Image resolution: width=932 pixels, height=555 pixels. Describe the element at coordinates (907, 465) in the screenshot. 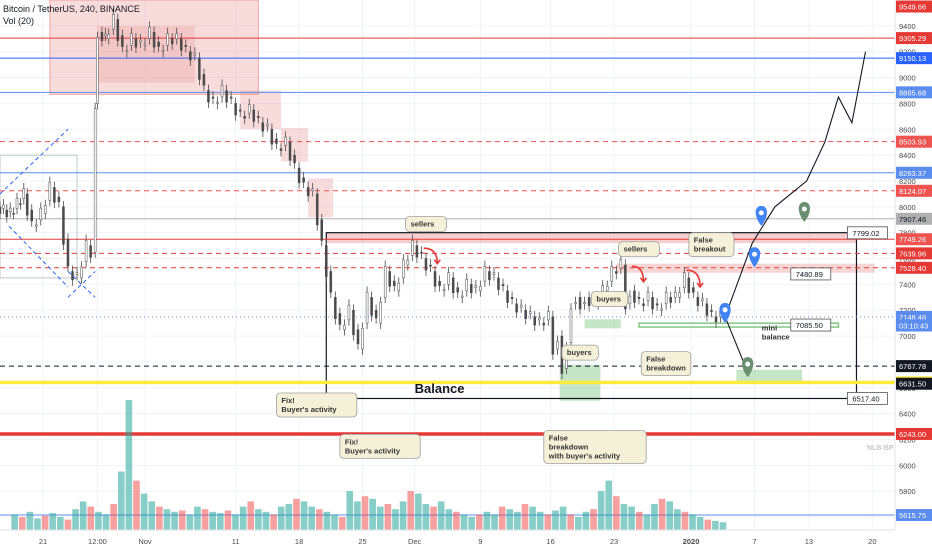

I see `price-tick-label: 6000` at that location.